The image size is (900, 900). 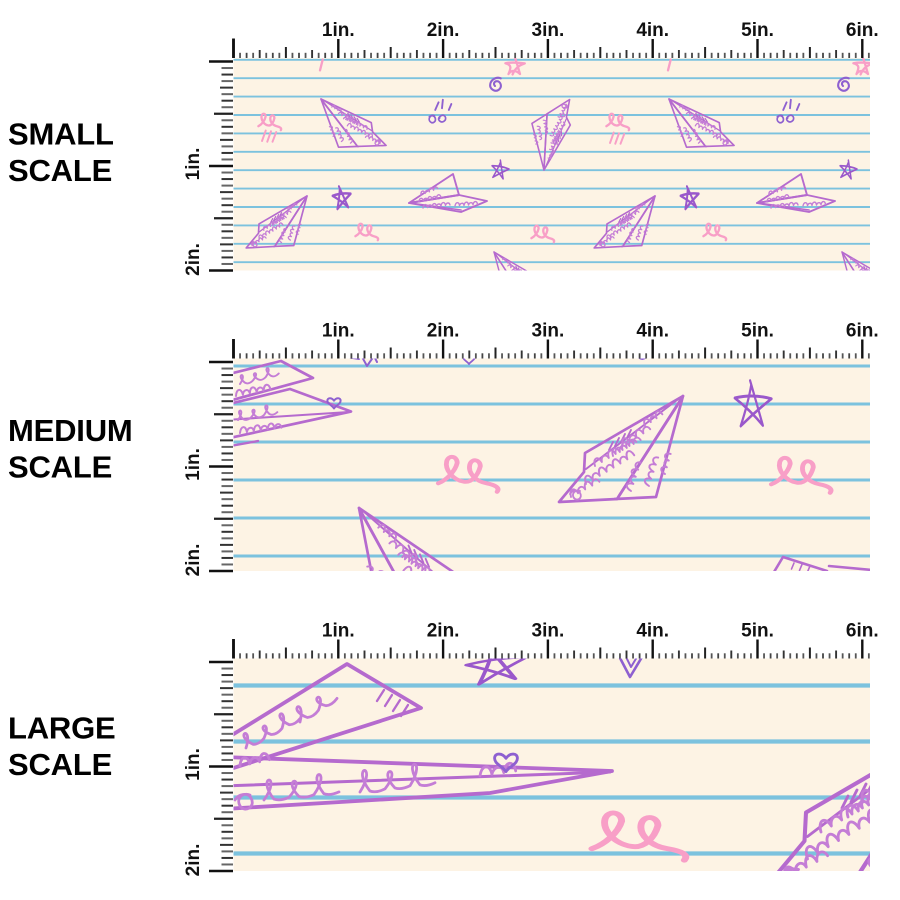 What do you see at coordinates (62, 727) in the screenshot?
I see `svg-text: LARGE` at bounding box center [62, 727].